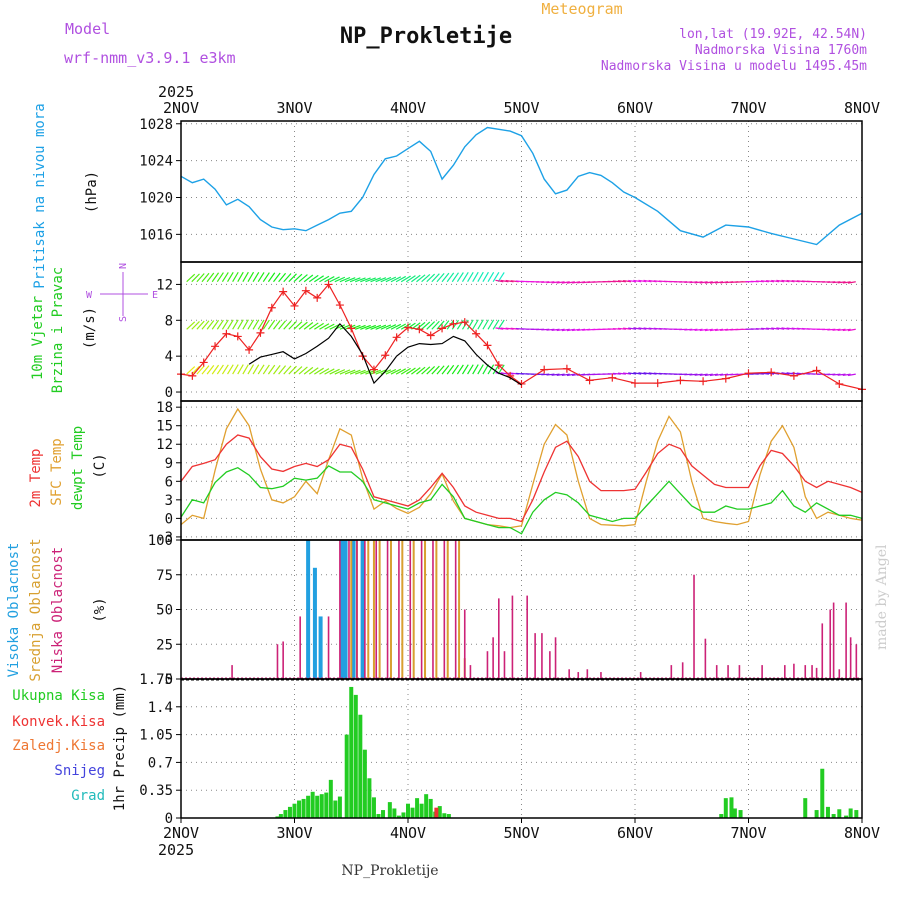 The height and width of the screenshot is (900, 900). Describe the element at coordinates (581, 9) in the screenshot. I see `meteogram-subtitle: Meteogram` at that location.